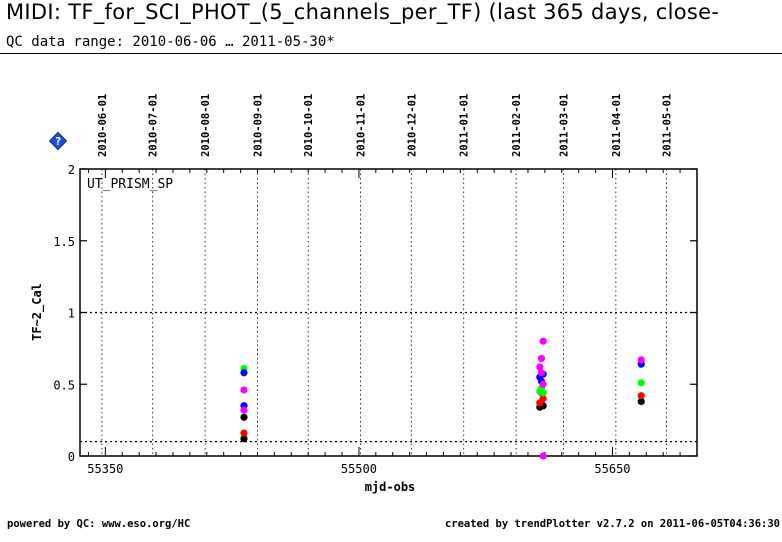  Describe the element at coordinates (362, 125) in the screenshot. I see `date-tick-label: 2010-11-01` at that location.